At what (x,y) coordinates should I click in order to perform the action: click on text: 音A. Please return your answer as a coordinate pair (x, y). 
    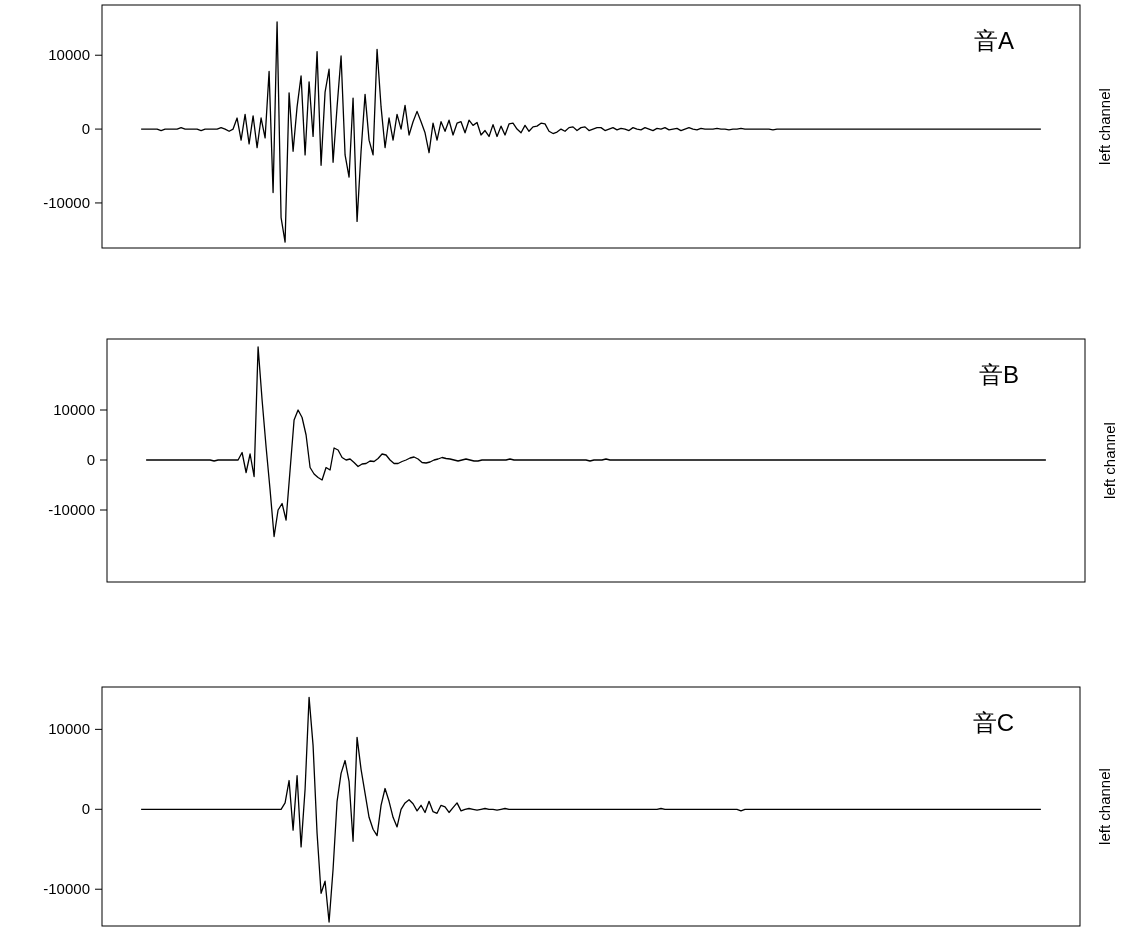
    Looking at the image, I should click on (993, 40).